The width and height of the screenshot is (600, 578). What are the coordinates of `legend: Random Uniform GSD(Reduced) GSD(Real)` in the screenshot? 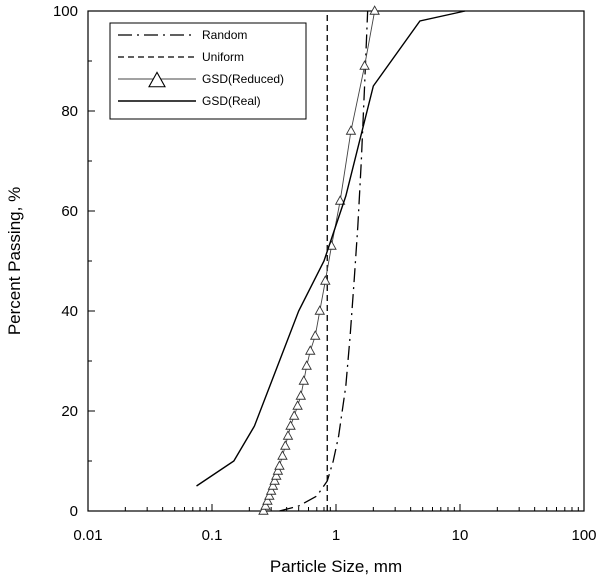 It's located at (208, 71).